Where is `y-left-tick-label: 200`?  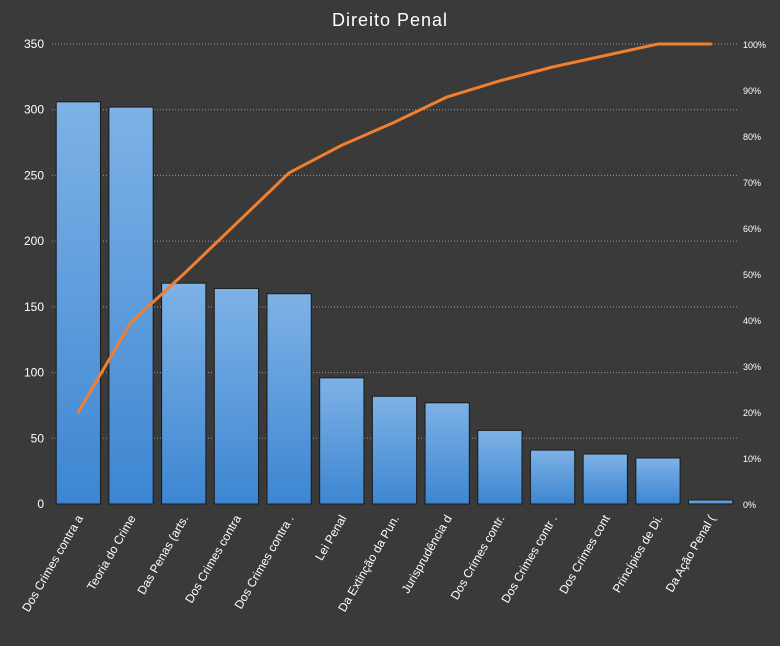 y-left-tick-label: 200 is located at coordinates (34, 241).